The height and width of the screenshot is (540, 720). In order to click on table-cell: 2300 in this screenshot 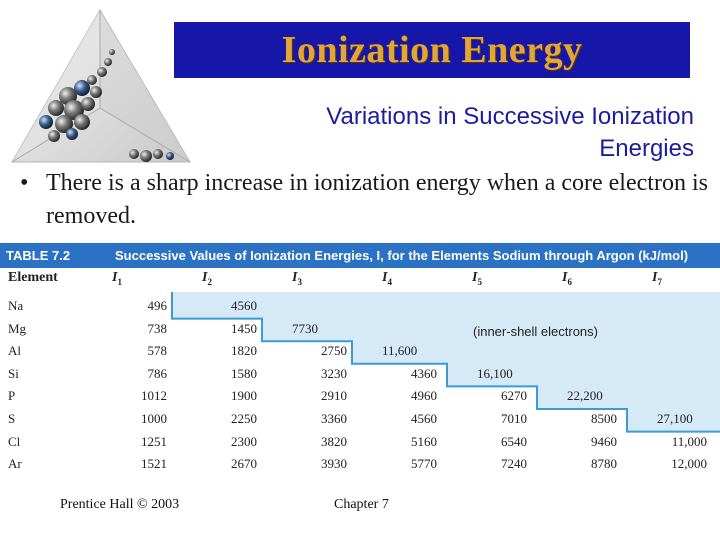, I will do `click(244, 441)`.